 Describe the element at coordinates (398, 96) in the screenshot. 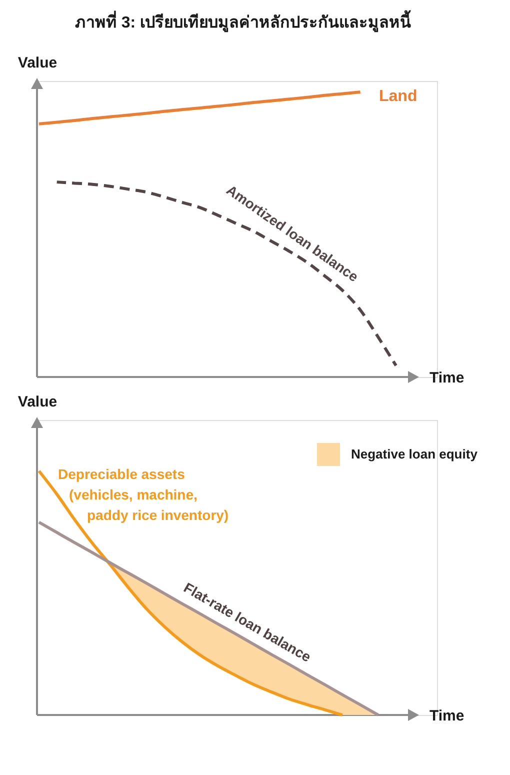

I see `series-label: Land` at that location.